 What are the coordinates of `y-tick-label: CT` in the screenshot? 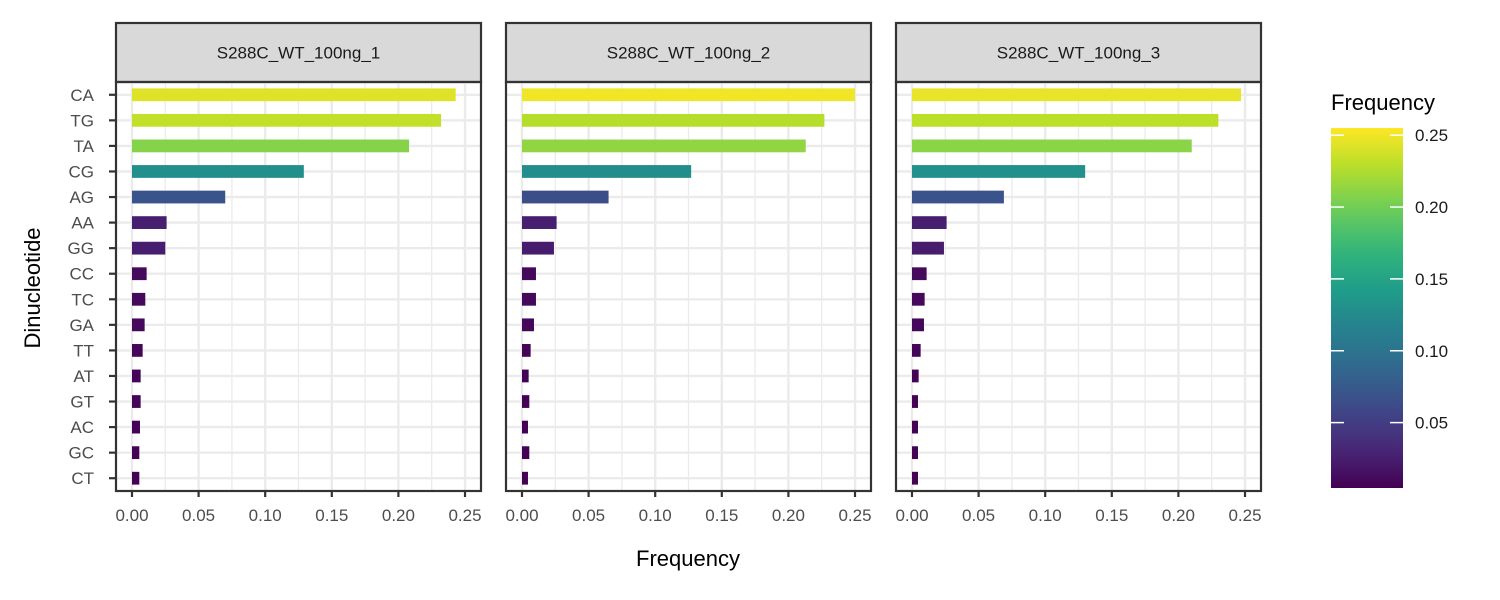 It's located at (82, 478).